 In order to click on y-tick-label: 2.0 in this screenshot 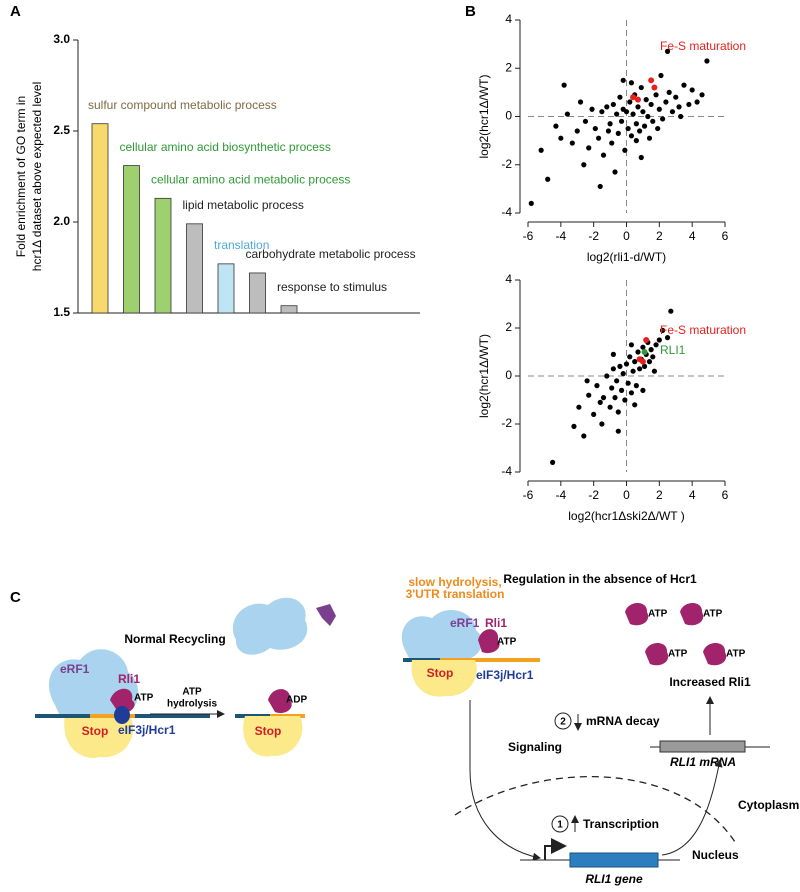, I will do `click(61, 221)`.